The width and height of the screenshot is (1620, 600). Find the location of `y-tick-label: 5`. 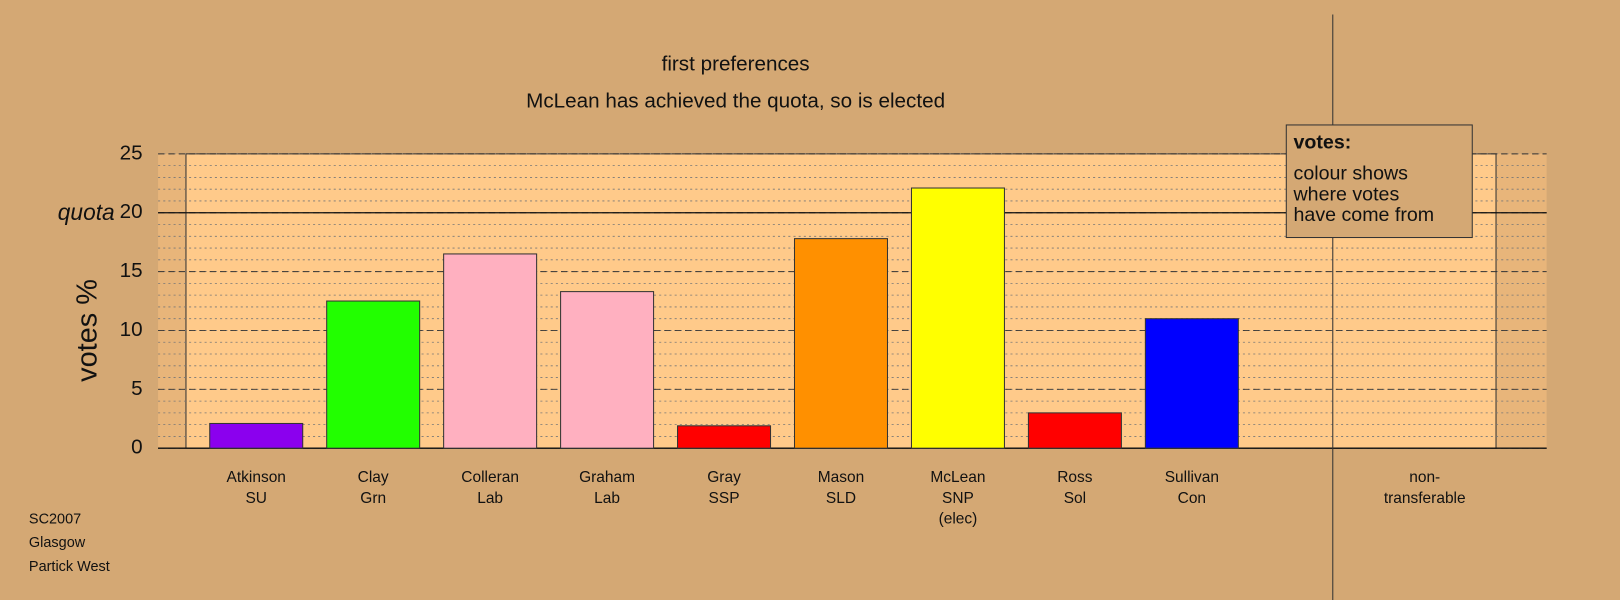

y-tick-label: 5 is located at coordinates (136, 388).